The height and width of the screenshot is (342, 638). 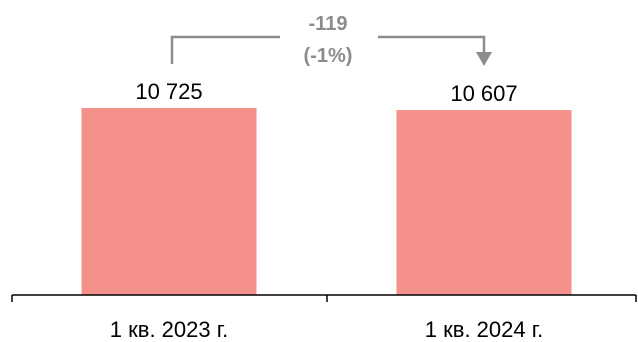 I want to click on category-labels-group: 1 кв. 2023 г. 1 кв. 2024 г., so click(x=326, y=329).